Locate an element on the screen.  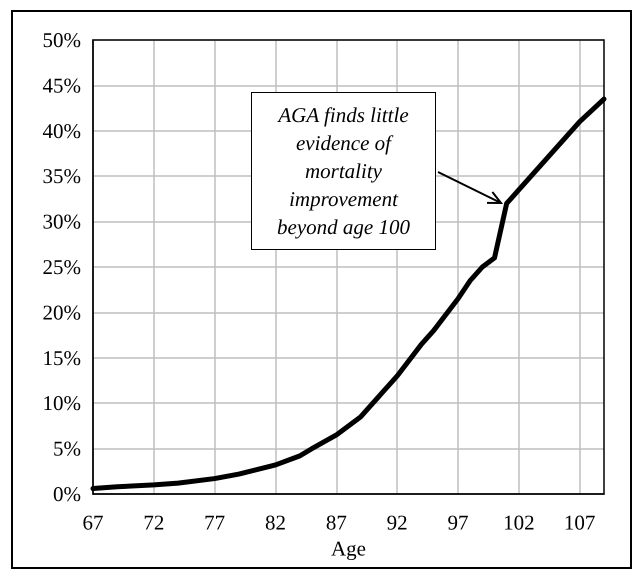
x-tick-label: 77 is located at coordinates (215, 522).